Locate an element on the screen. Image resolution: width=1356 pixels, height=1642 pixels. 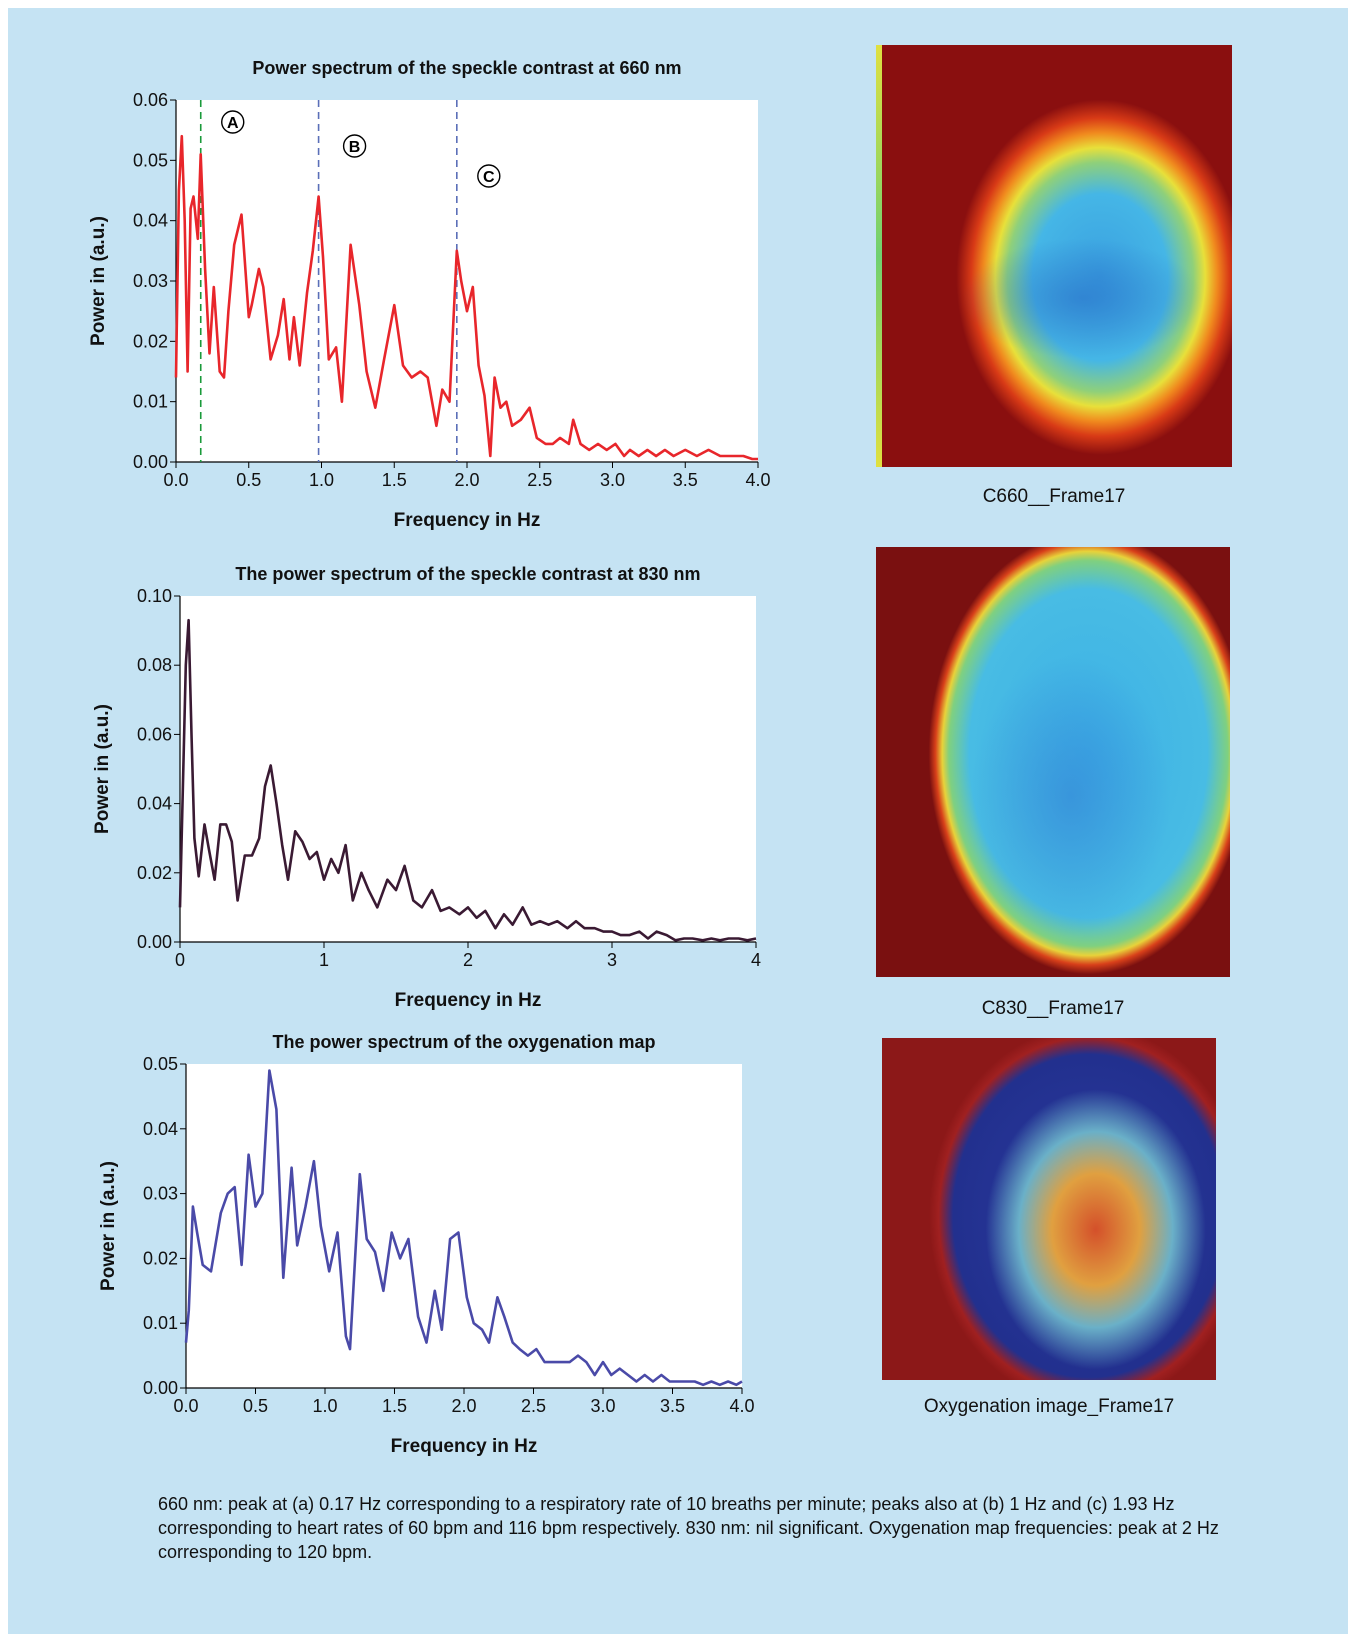
x-tick-label: 3 is located at coordinates (612, 960).